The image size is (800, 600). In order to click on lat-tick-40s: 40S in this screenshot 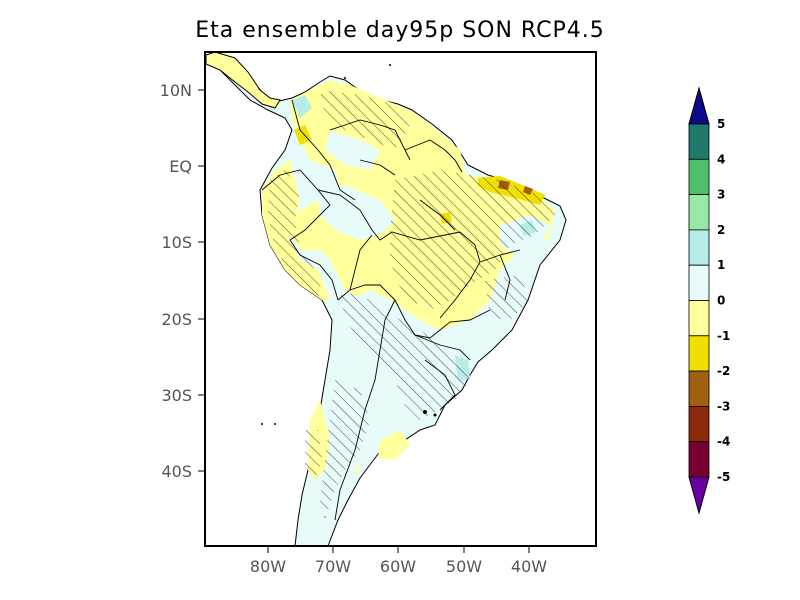, I will do `click(176, 471)`.